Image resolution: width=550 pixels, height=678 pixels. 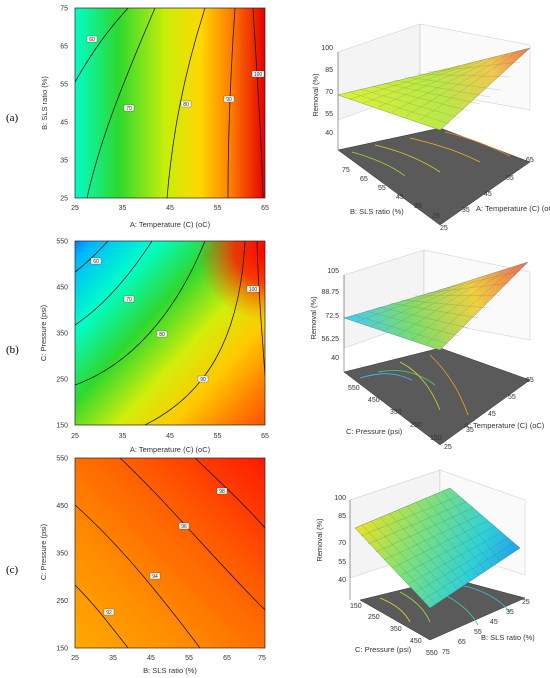 What do you see at coordinates (530, 160) in the screenshot?
I see `surface-a-rtick: 65` at bounding box center [530, 160].